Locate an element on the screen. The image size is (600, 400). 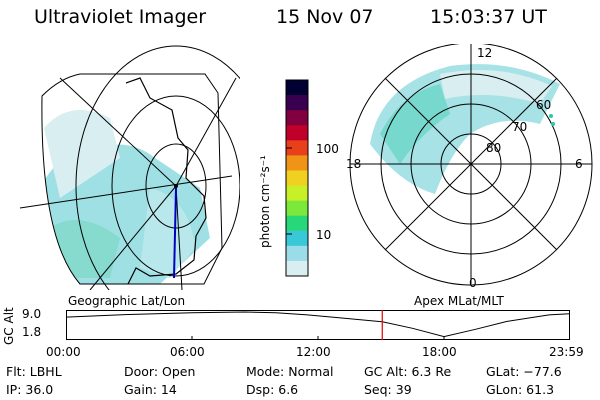
mlt-label-12: 12 is located at coordinates (485, 53).